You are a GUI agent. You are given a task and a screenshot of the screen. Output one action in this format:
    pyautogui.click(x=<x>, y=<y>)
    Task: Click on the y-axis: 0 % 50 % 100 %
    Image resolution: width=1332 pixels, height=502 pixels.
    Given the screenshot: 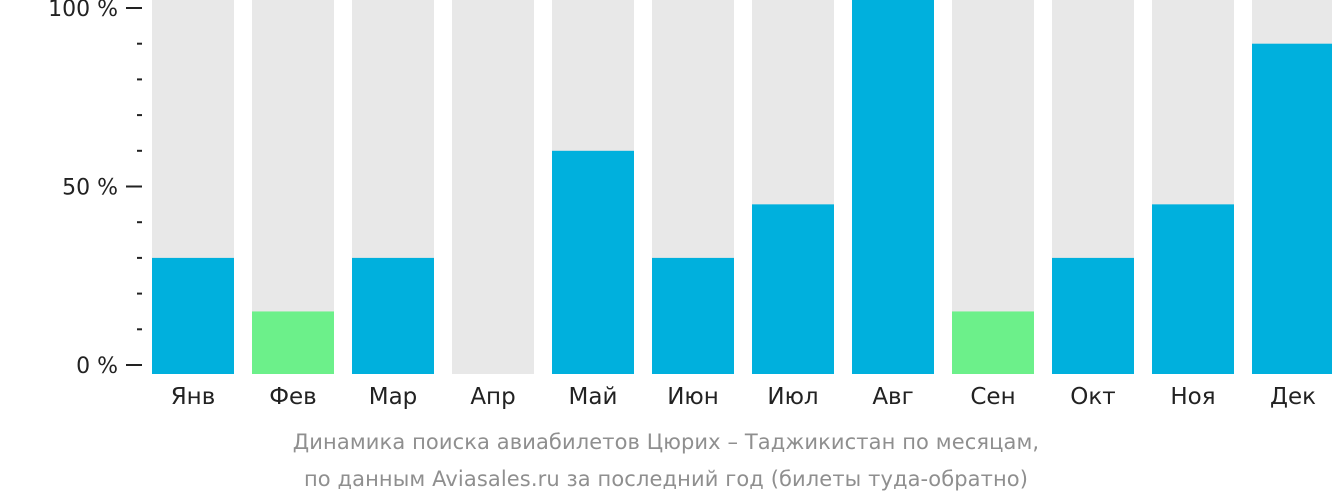 What is the action you would take?
    pyautogui.click(x=95, y=189)
    